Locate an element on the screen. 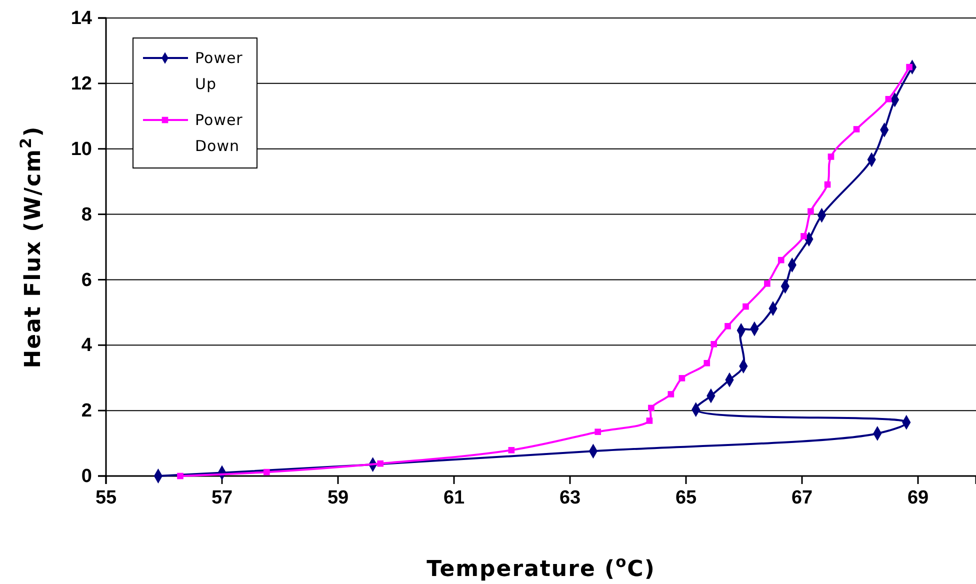 This screenshot has width=976, height=584. x-axis-title: Temperature ($^{o}$C) is located at coordinates (541, 567).